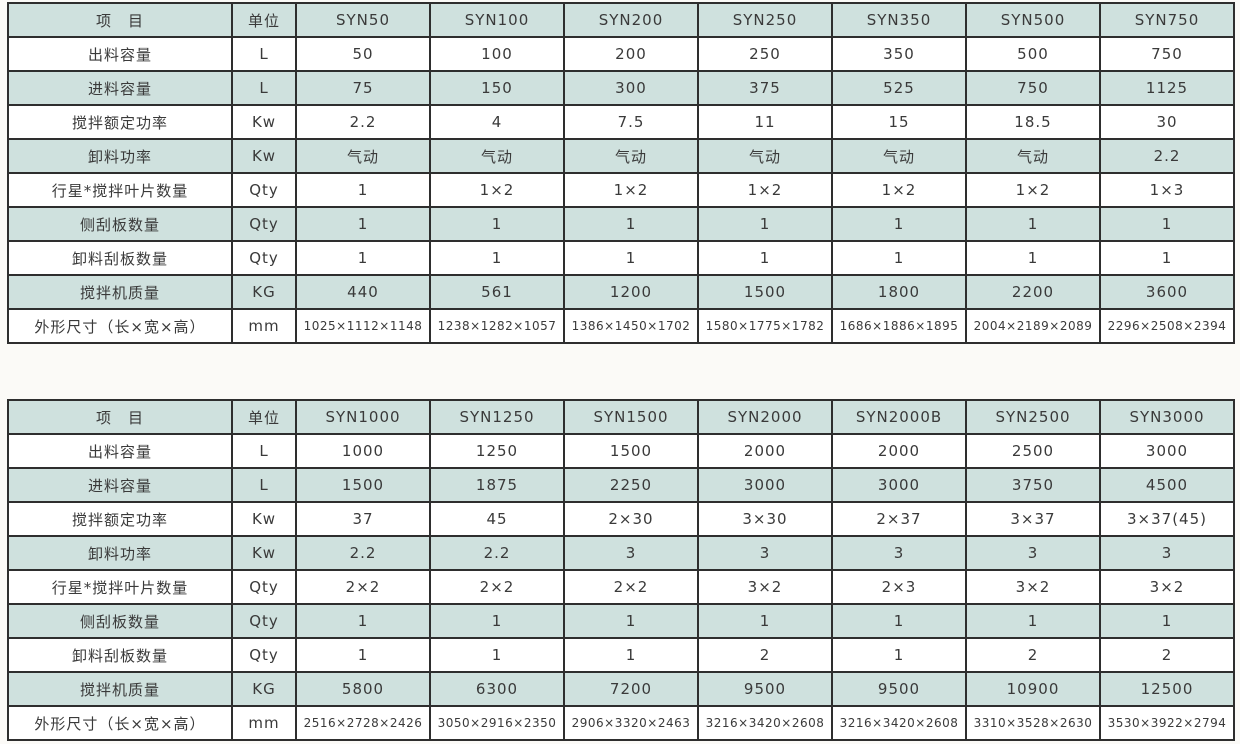 This screenshot has width=1240, height=744. What do you see at coordinates (621, 587) in the screenshot?
I see `table-row: 行星*搅拌叶片数量 Qty 2×2 2×2 2×2 3×2 2×3 3×2 3×2` at bounding box center [621, 587].